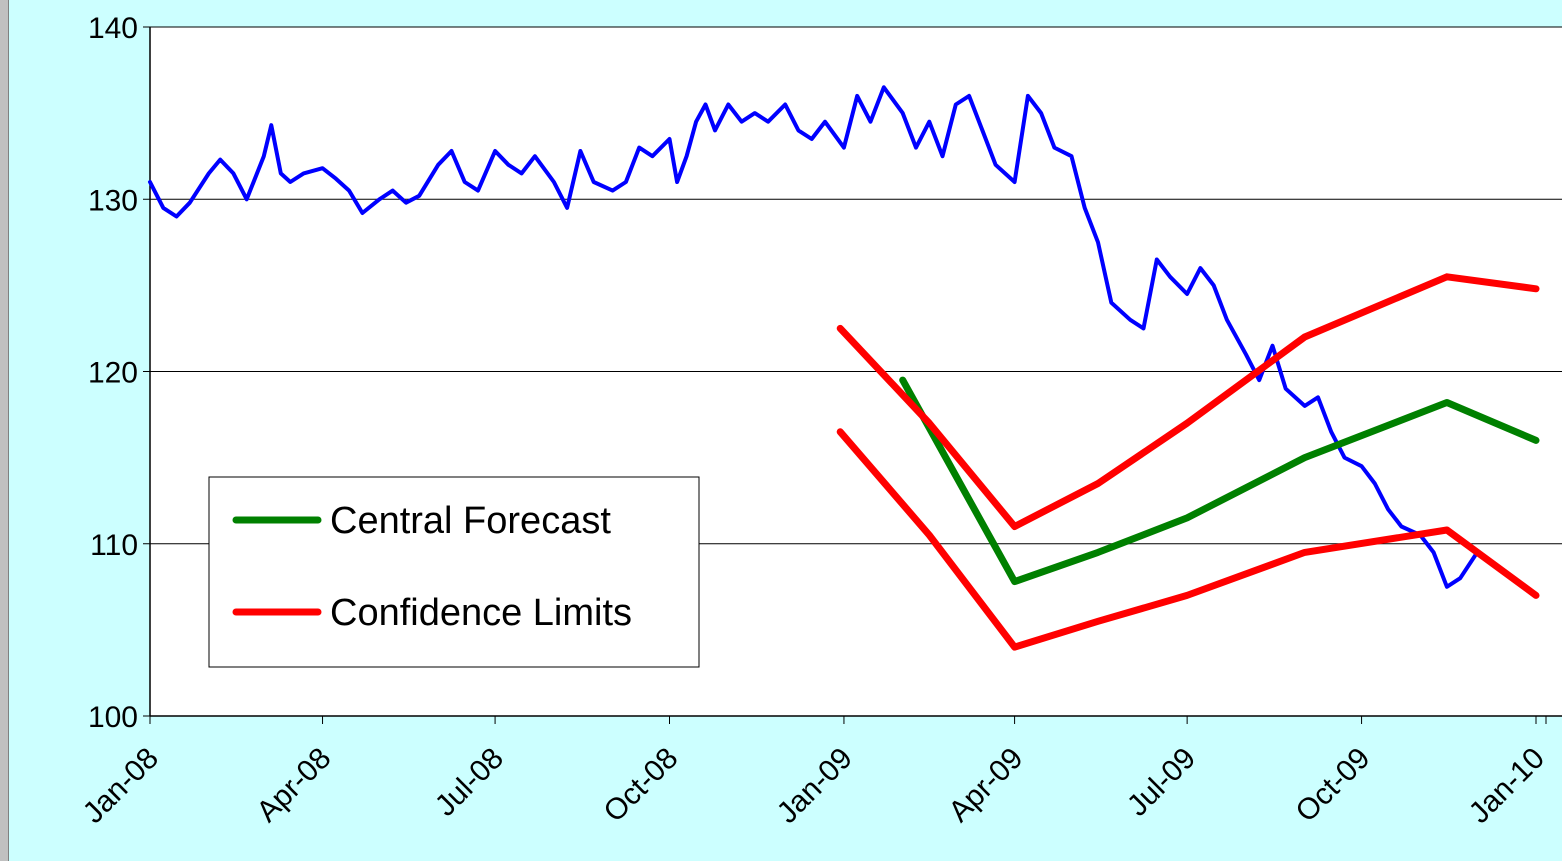  I want to click on x-tick-label: Apr-08, so click(293, 785).